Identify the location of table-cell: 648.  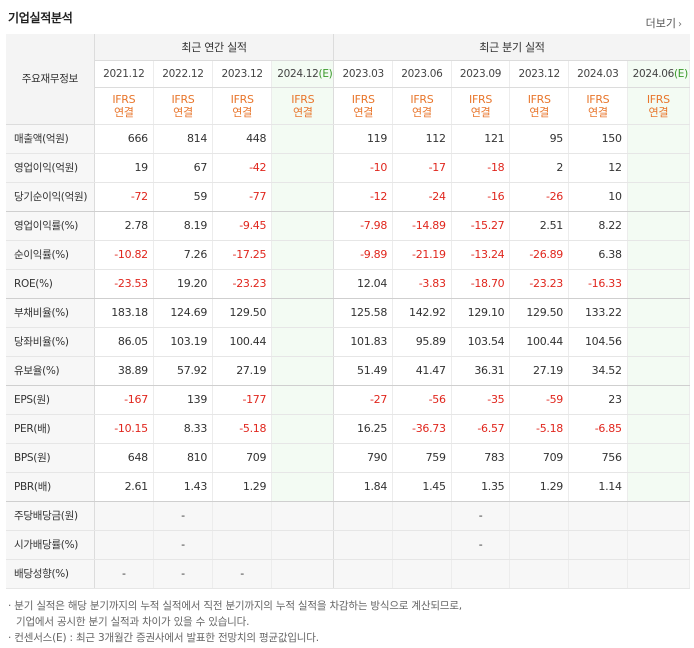
(124, 458).